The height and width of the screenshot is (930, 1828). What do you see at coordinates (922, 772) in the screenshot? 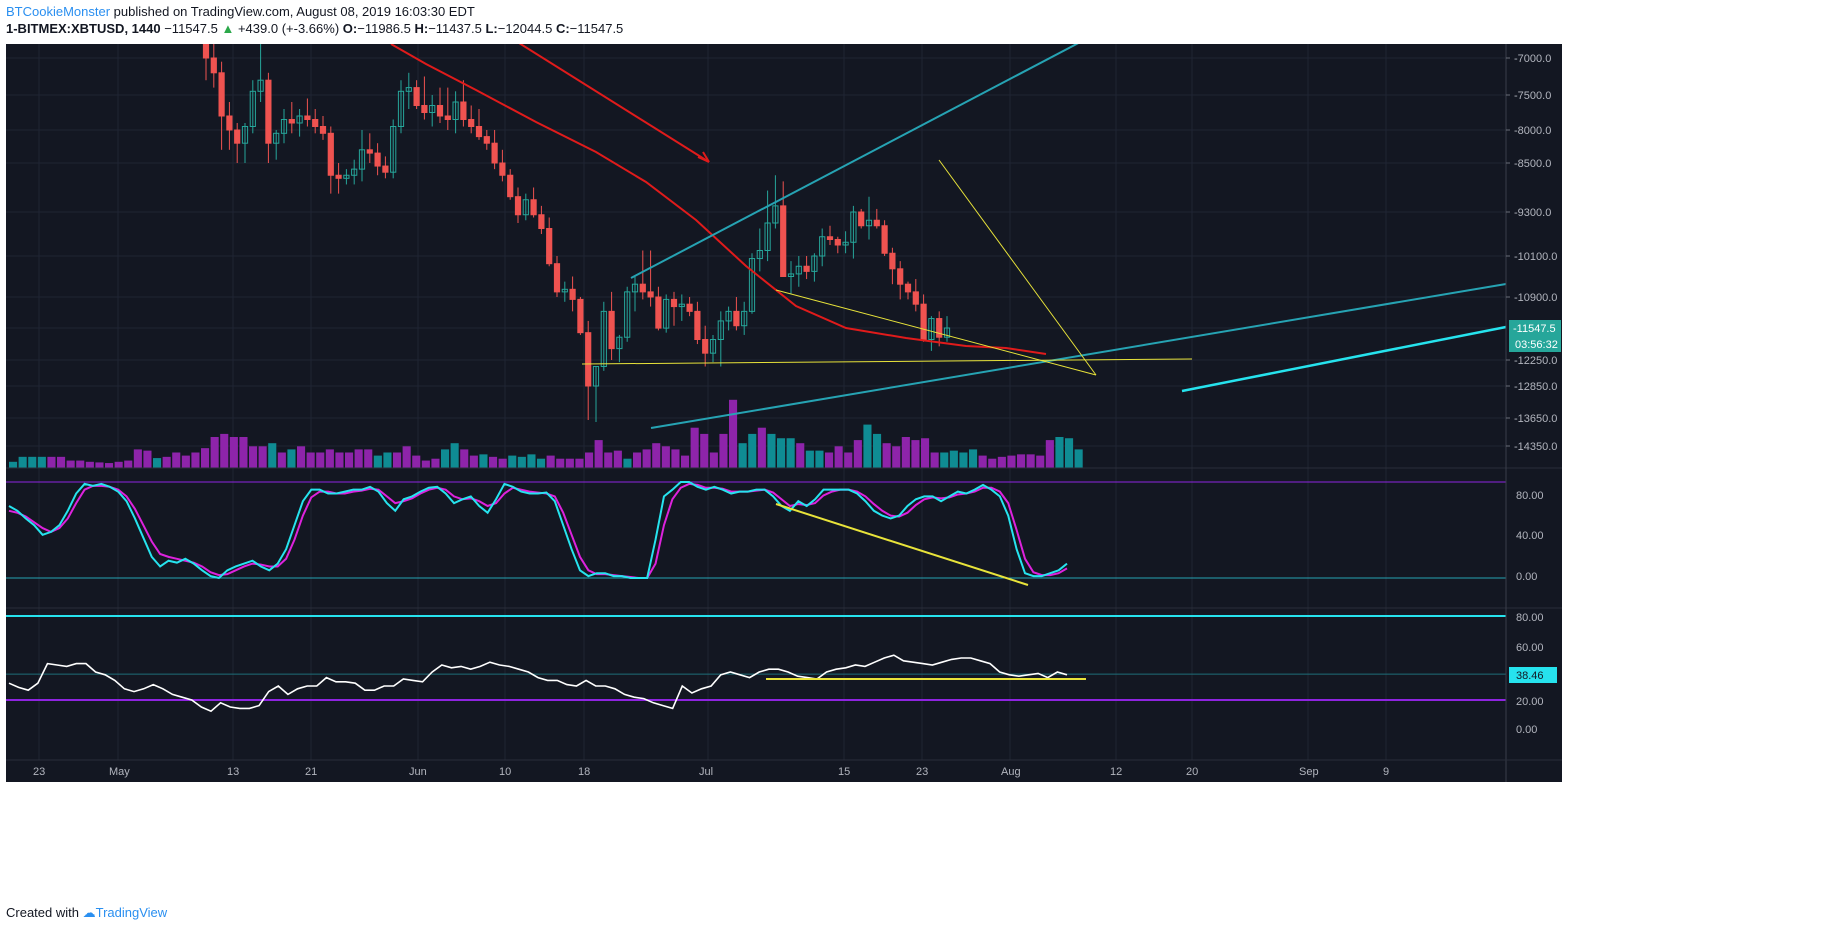
I see `time-tick-label: 23` at bounding box center [922, 772].